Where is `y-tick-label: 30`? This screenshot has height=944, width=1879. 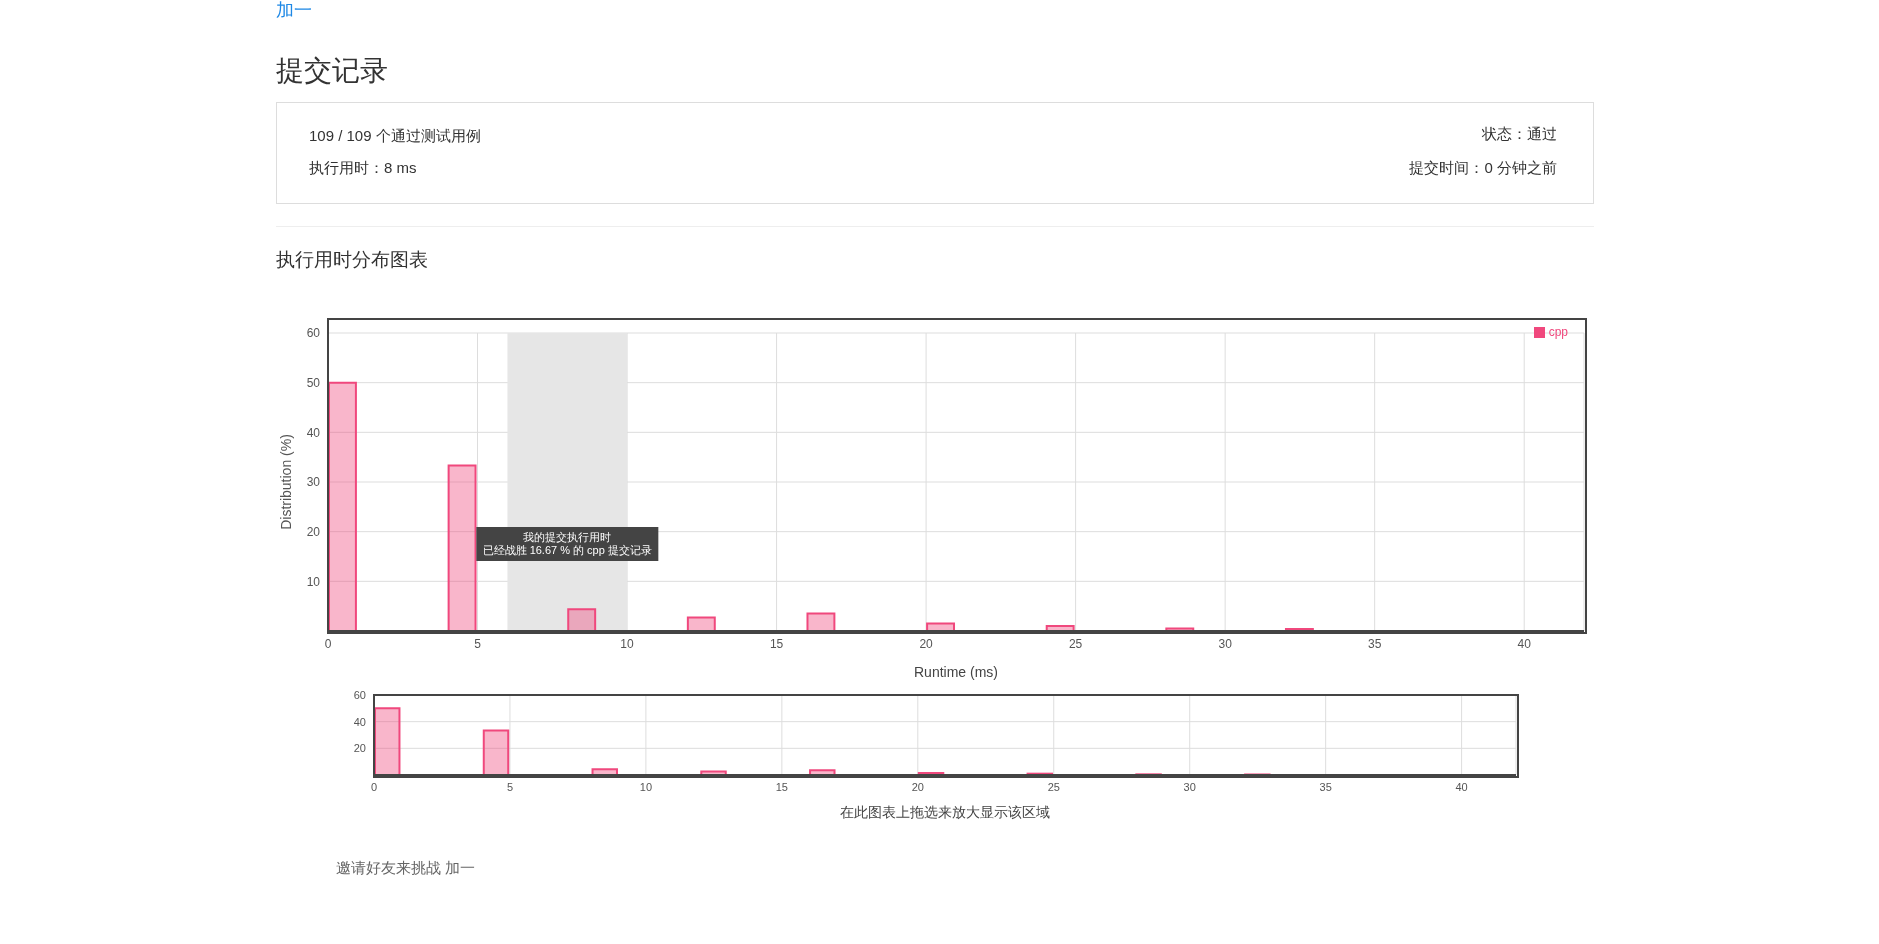
y-tick-label: 30 is located at coordinates (313, 482).